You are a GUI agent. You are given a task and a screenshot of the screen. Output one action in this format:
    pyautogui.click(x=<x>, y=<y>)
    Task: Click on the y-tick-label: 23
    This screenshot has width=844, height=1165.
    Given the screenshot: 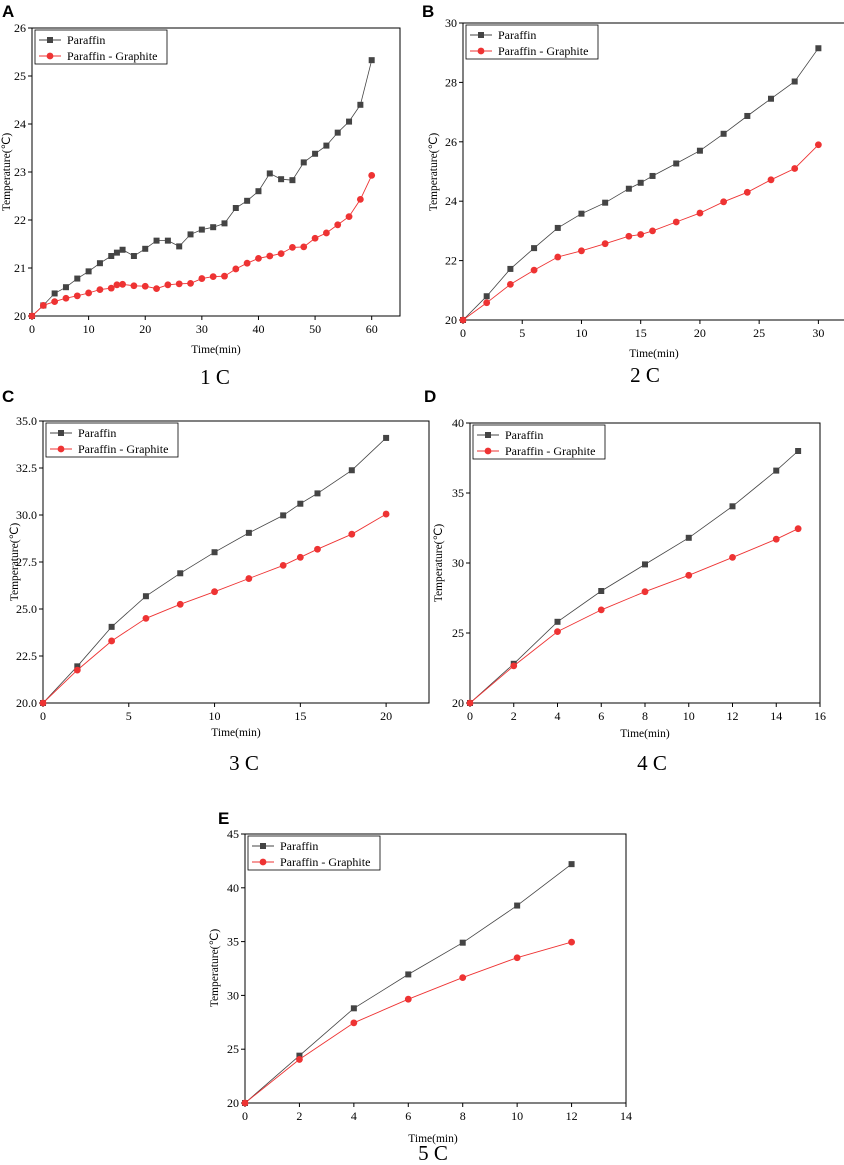 What is the action you would take?
    pyautogui.click(x=20, y=172)
    